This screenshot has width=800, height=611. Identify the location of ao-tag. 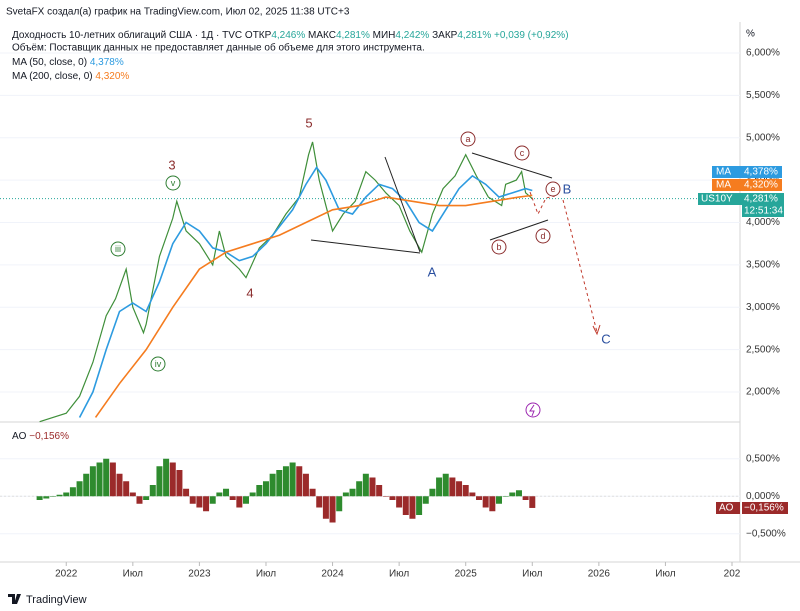
(728, 508).